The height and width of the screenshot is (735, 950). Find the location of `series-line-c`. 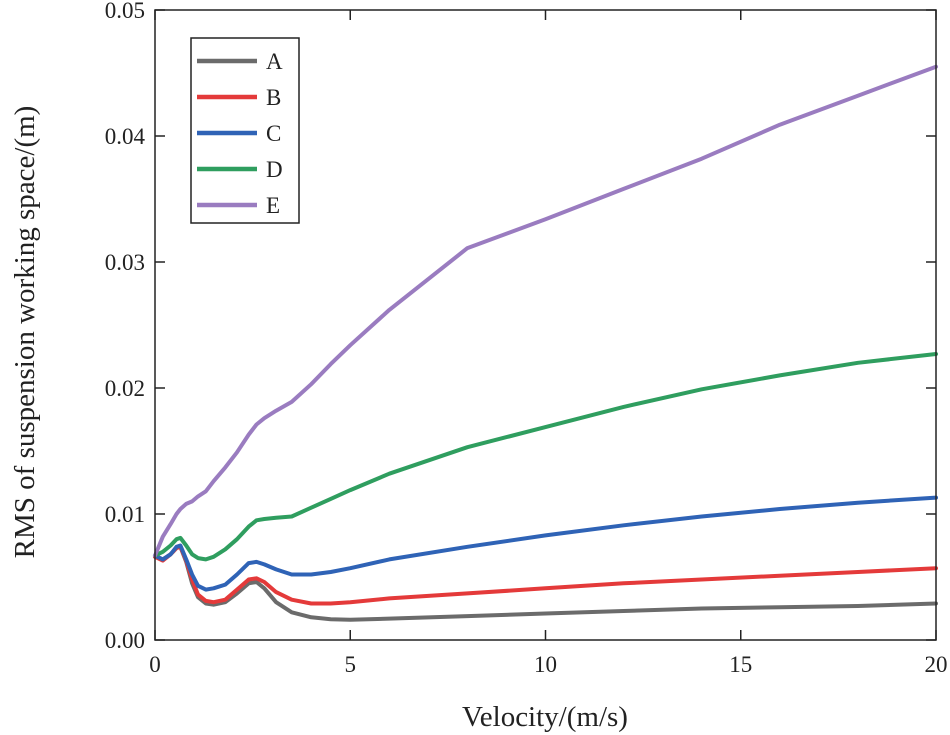

series-line-c is located at coordinates (545, 543).